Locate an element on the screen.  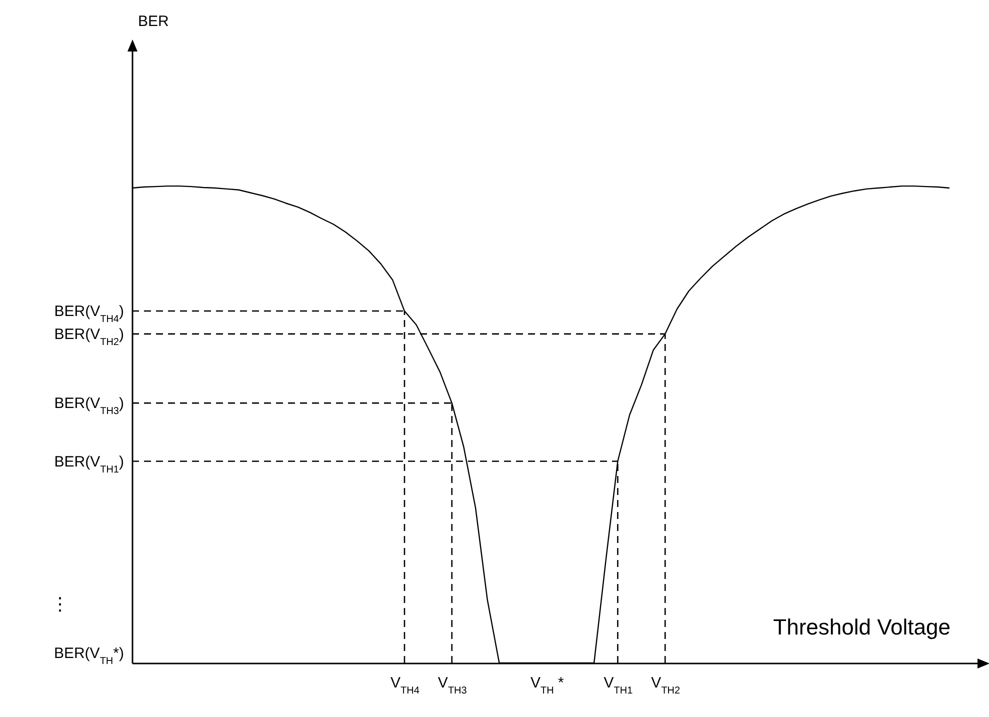
x-tick-label: V$_{TH1}$ is located at coordinates (619, 685).